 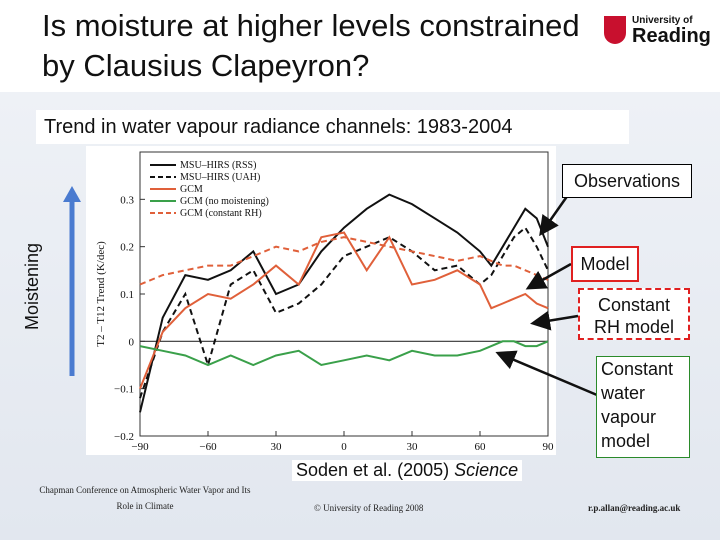 I want to click on y-tick-label: −0.2, so click(x=124, y=437).